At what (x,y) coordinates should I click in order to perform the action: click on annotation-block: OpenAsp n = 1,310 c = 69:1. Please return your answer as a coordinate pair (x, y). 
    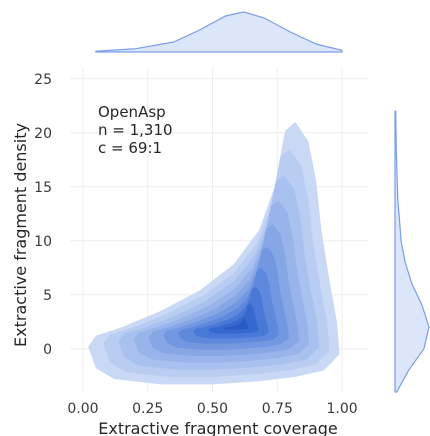
    Looking at the image, I should click on (135, 130).